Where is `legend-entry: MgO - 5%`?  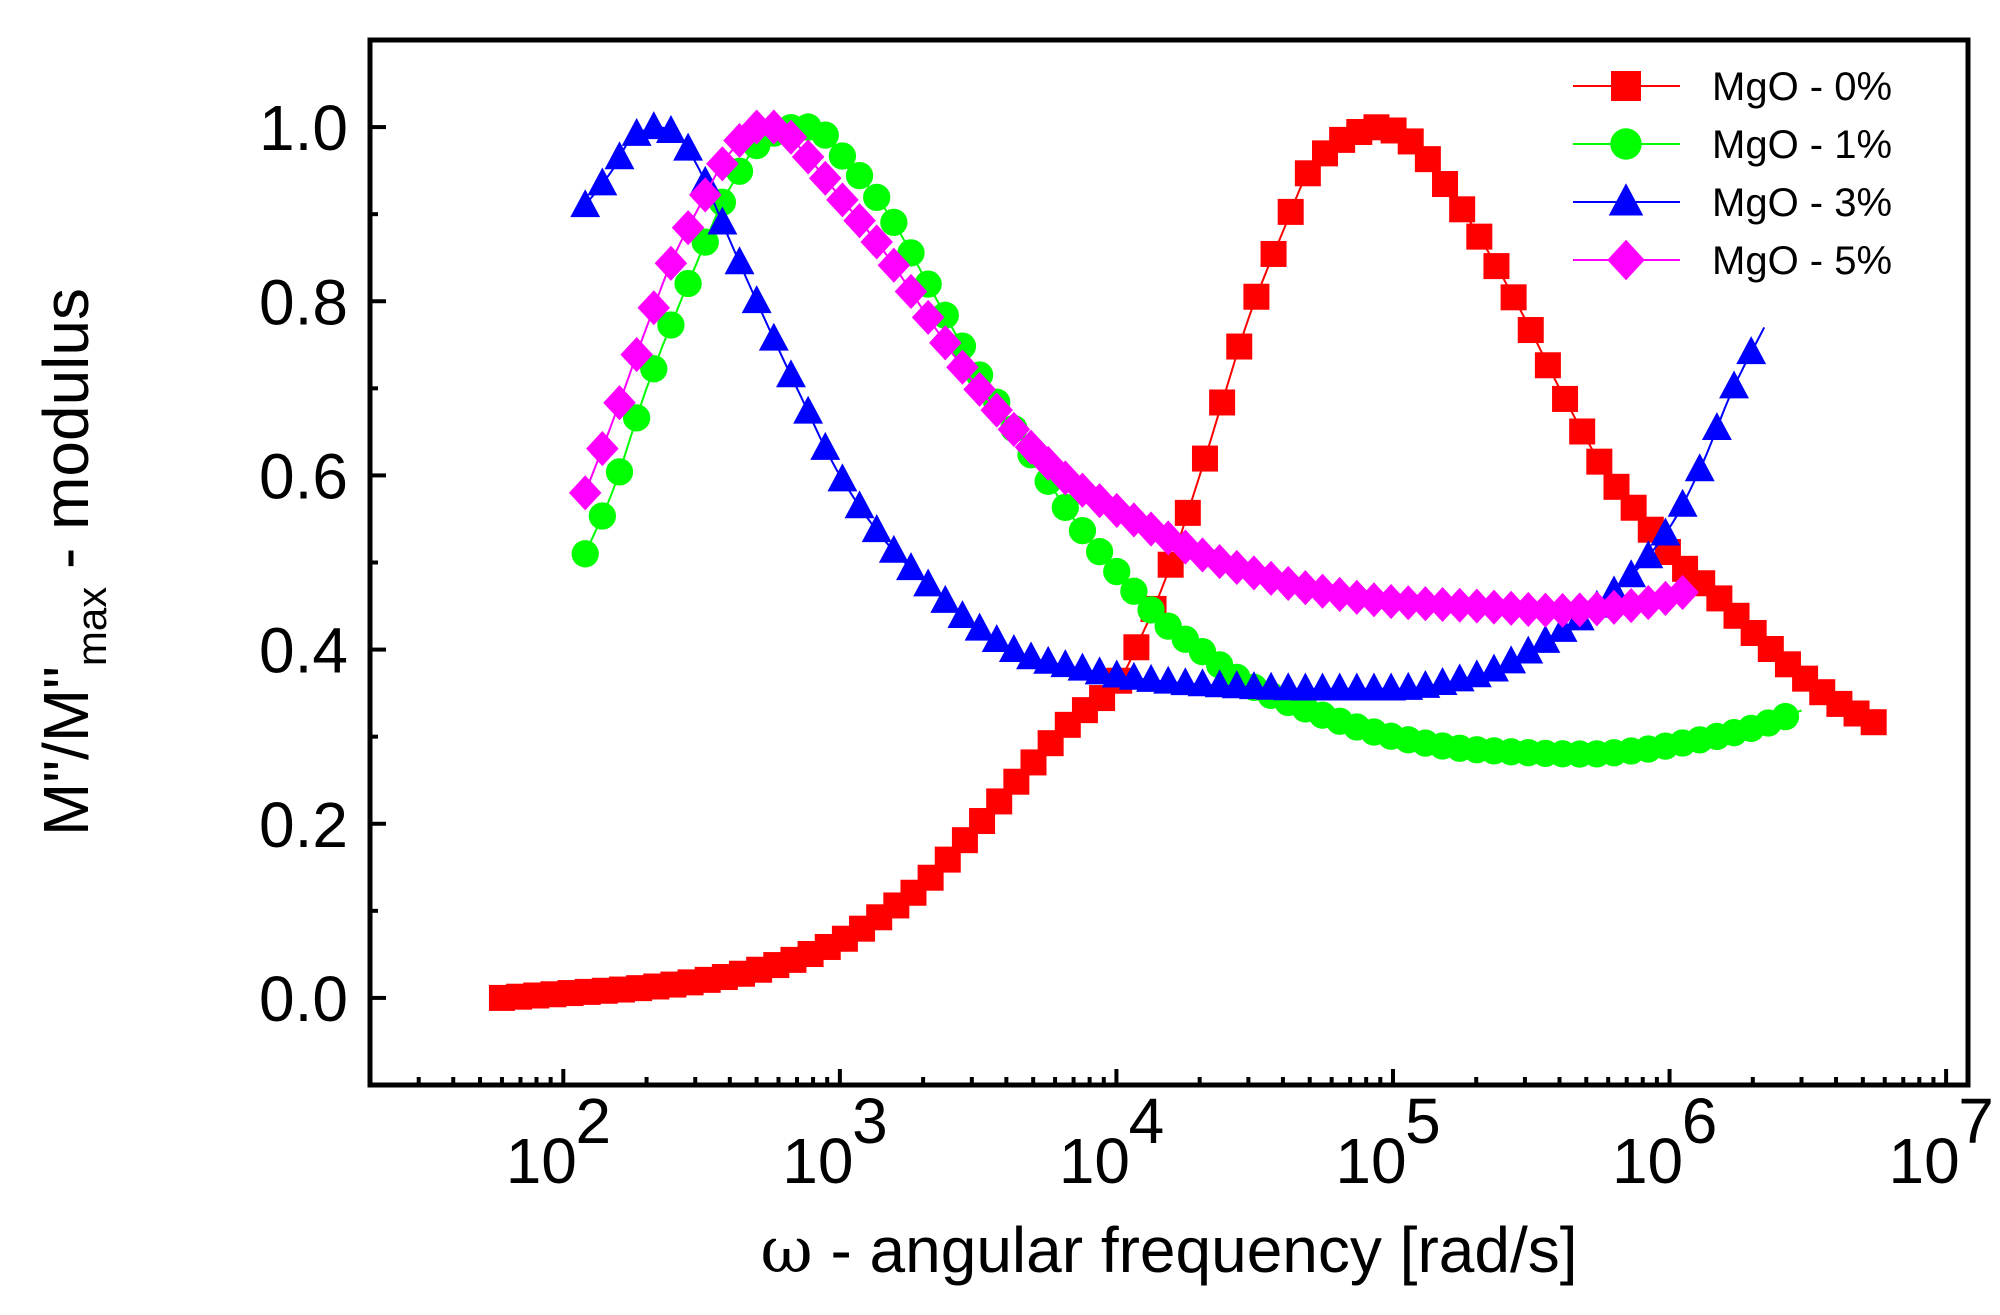 legend-entry: MgO - 5% is located at coordinates (1732, 261).